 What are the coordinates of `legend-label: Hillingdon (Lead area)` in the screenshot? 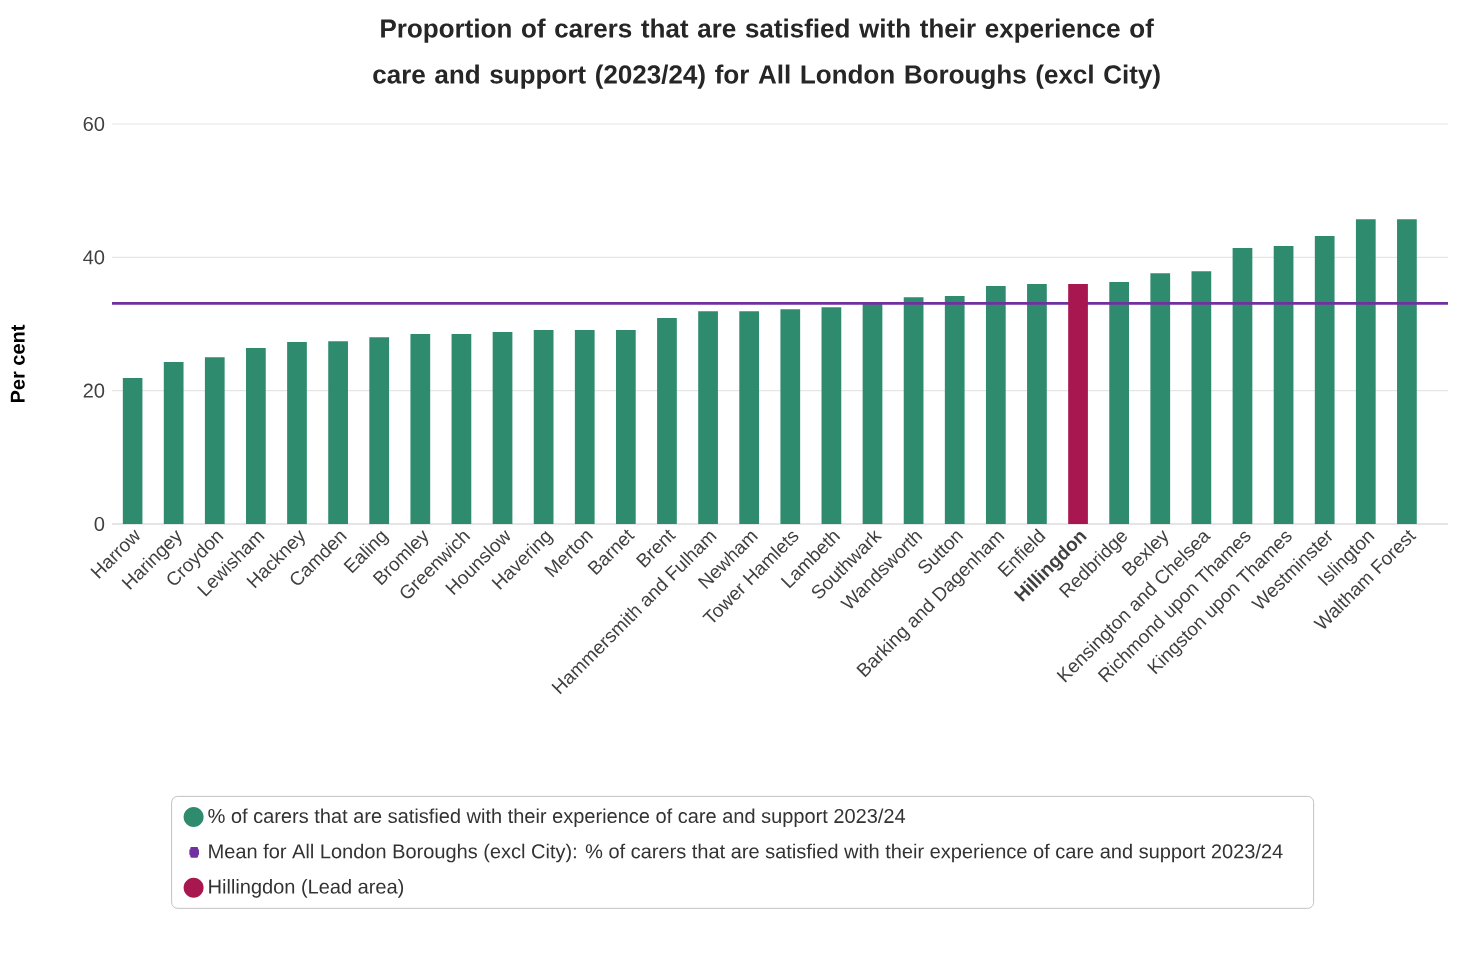 It's located at (306, 888).